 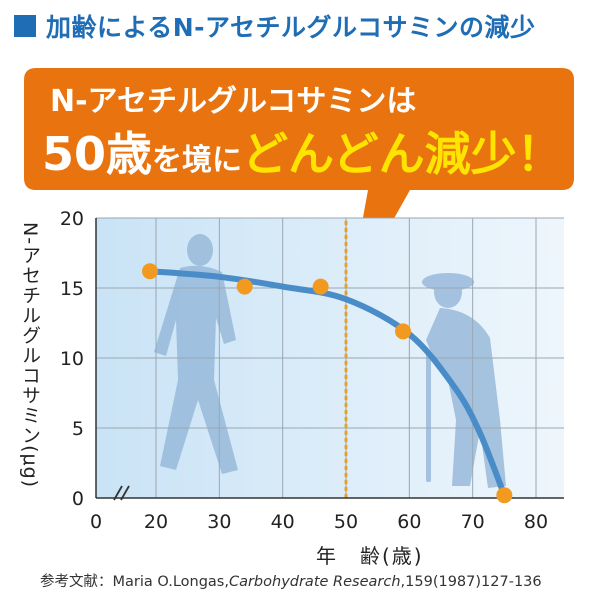 I want to click on y-axis-label: N-アセチルグルコサミン(μg), so click(x=30, y=355).